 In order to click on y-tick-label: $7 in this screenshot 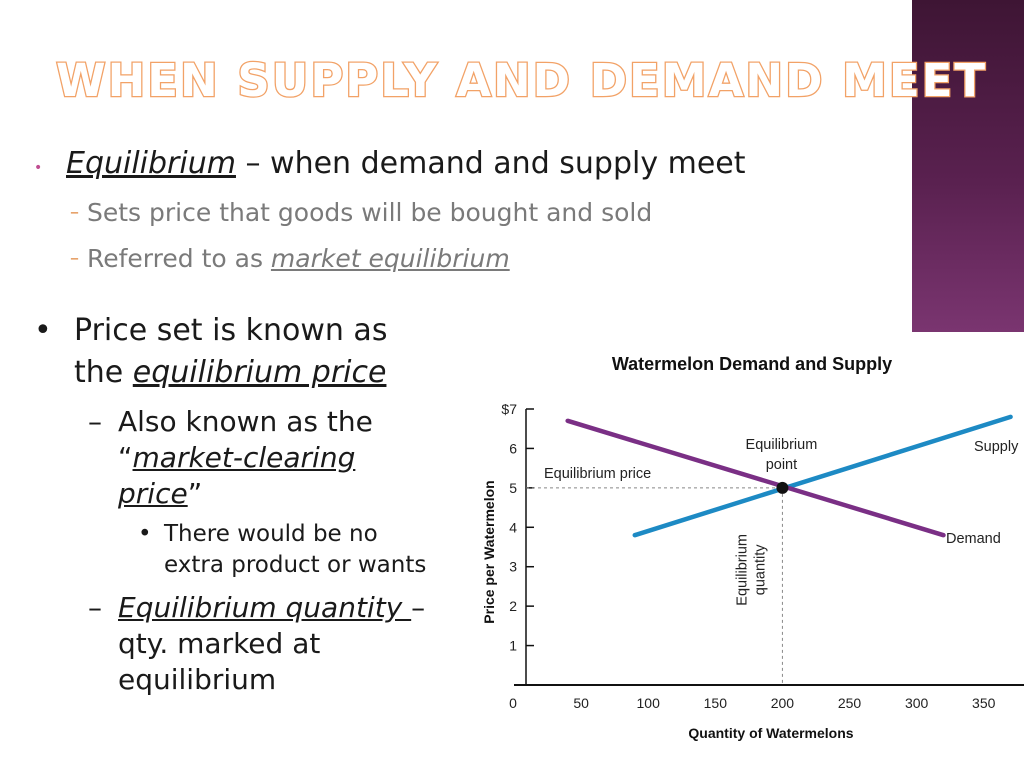, I will do `click(509, 409)`.